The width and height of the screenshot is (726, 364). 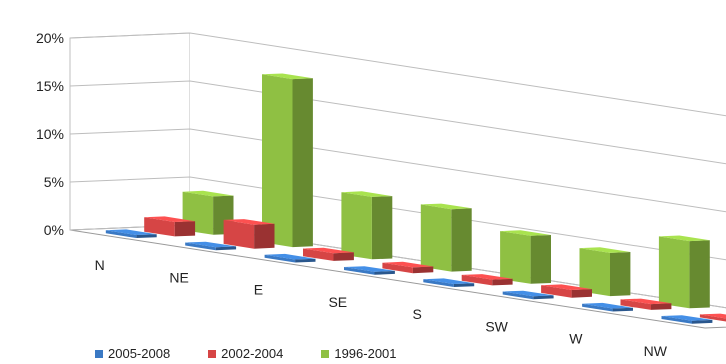 What do you see at coordinates (50, 38) in the screenshot?
I see `y-tick-label: 20%` at bounding box center [50, 38].